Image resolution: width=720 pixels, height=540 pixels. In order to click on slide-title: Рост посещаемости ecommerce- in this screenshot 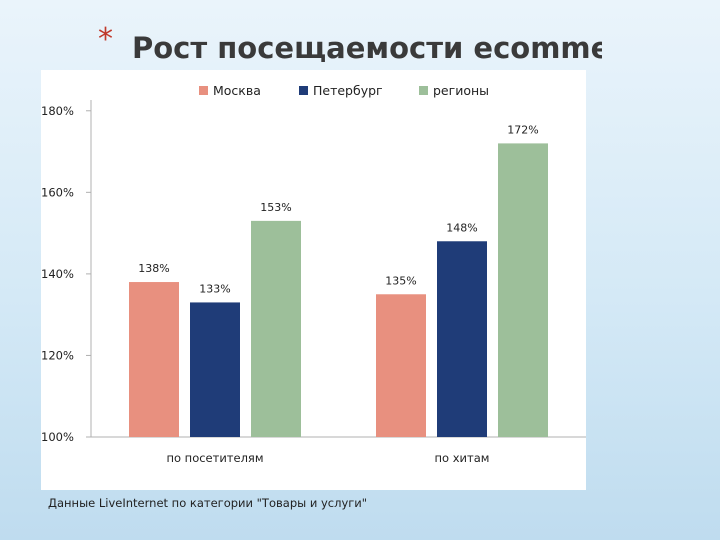, I will do `click(367, 48)`.